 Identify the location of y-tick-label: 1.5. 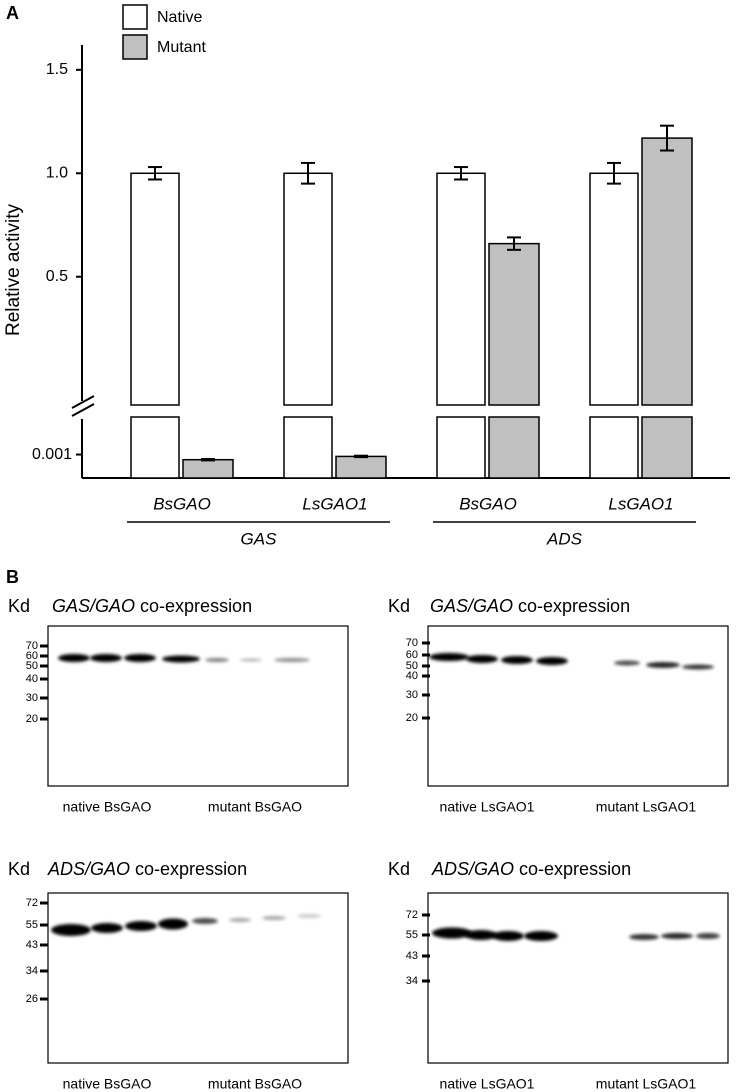
(57, 69).